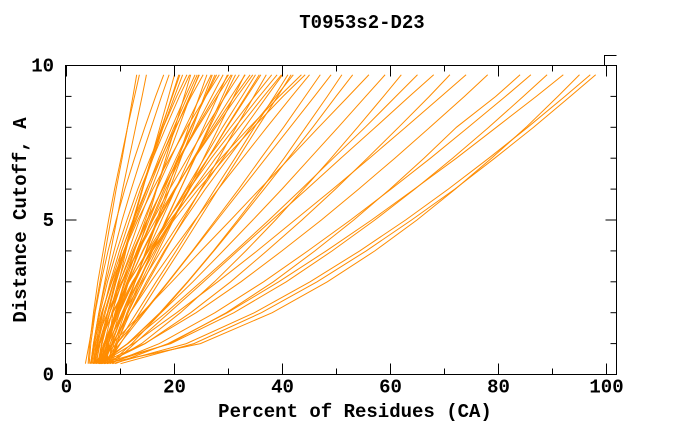  I want to click on x-axis-title: Percent of Residues (CA), so click(355, 412).